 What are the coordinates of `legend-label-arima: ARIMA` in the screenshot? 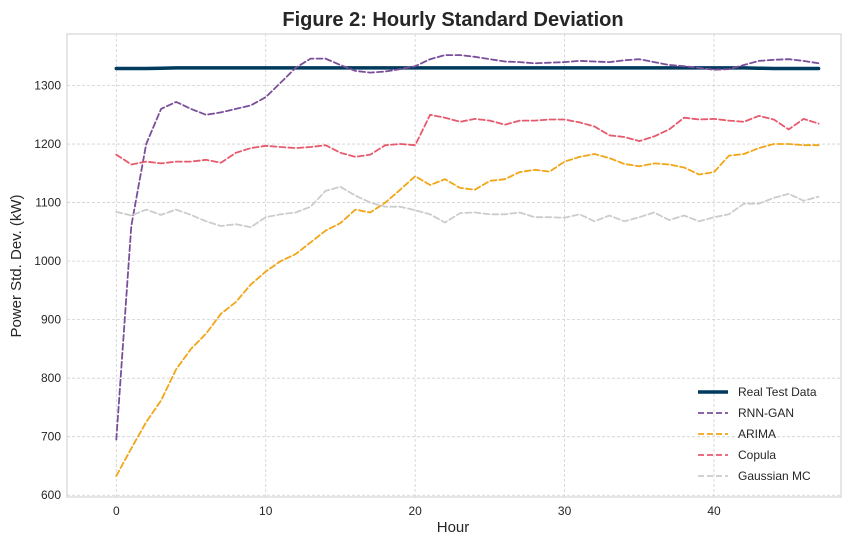 It's located at (757, 434).